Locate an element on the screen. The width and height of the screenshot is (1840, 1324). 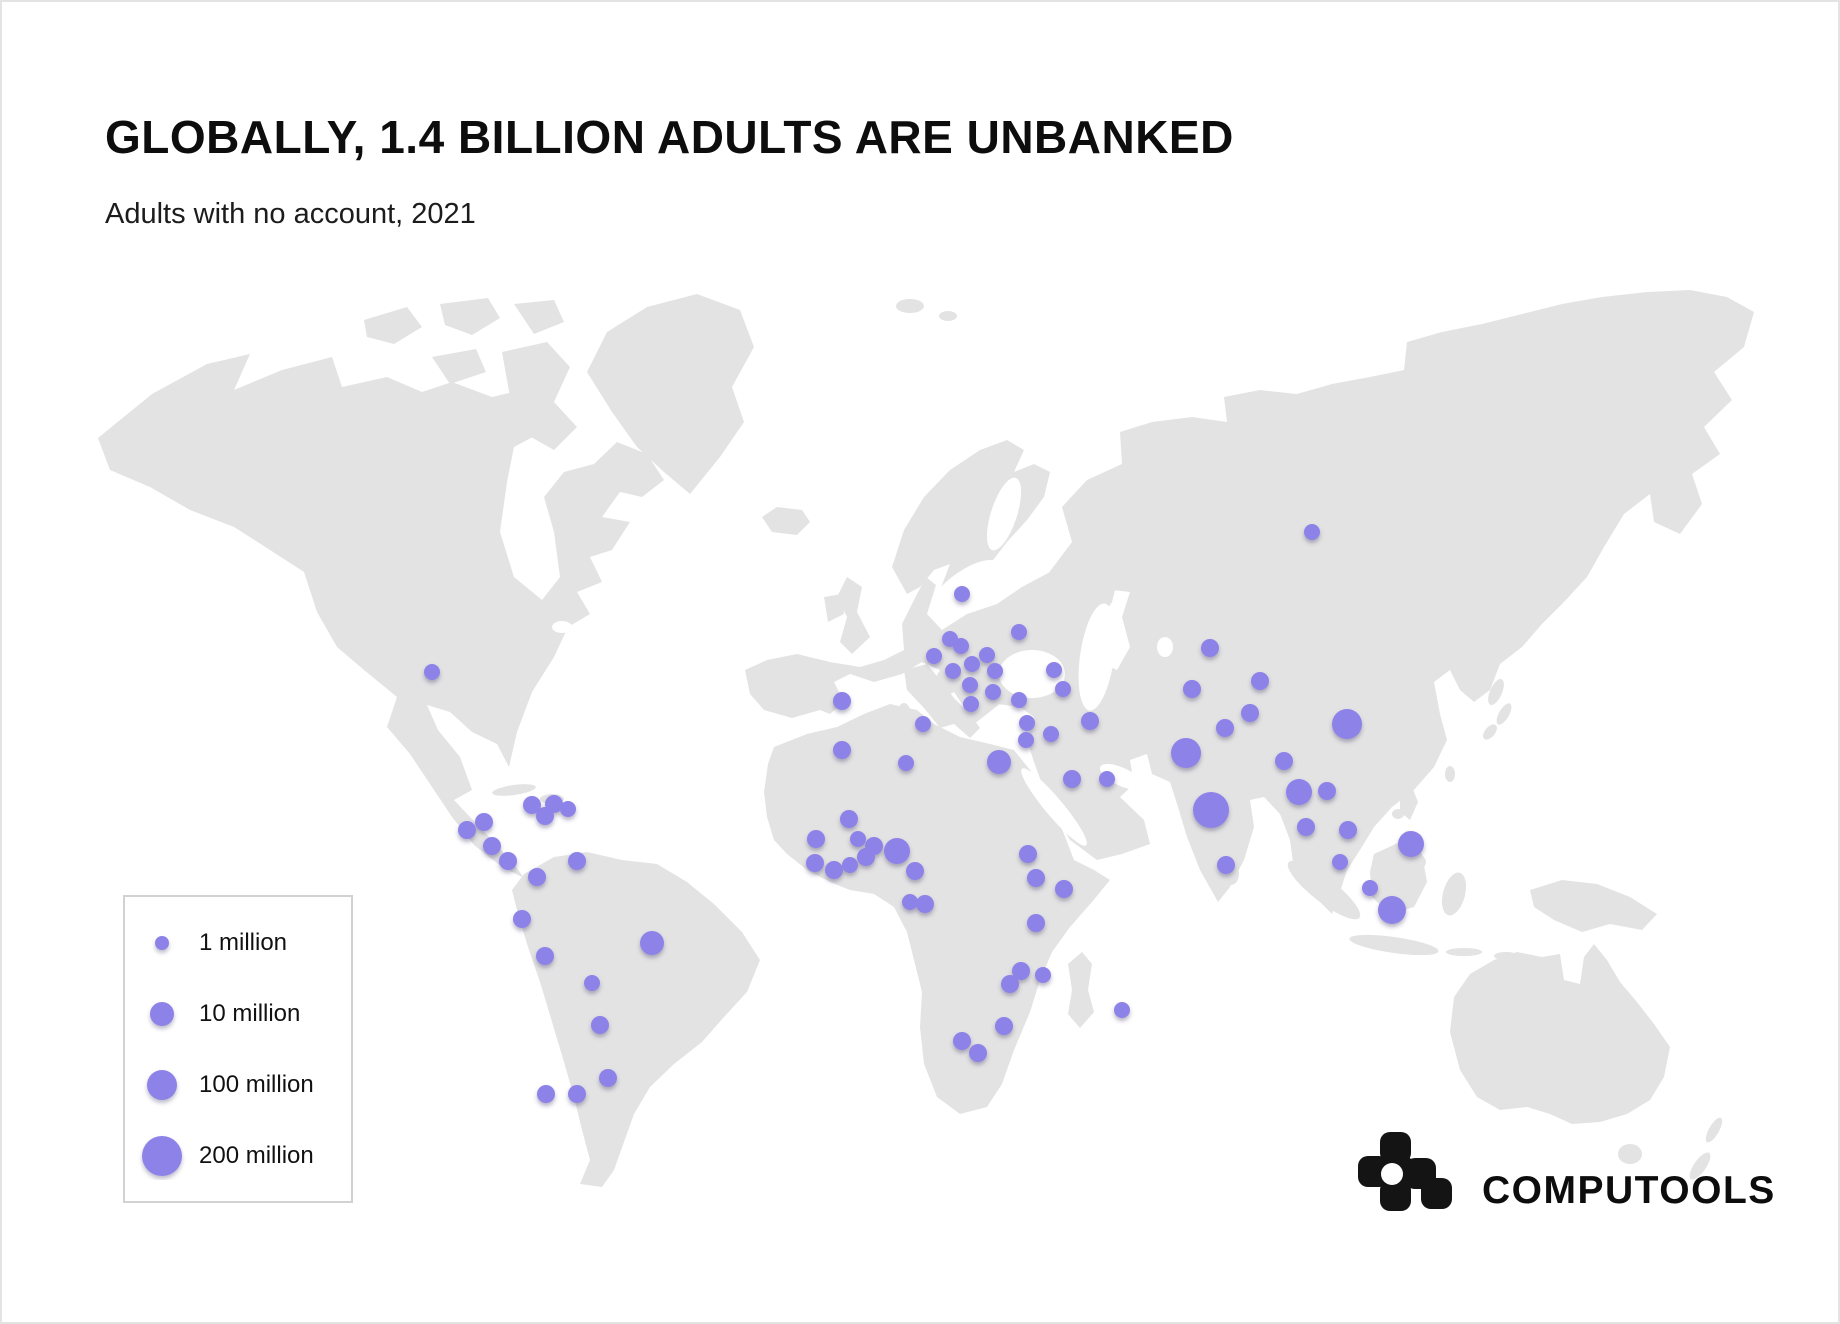
legend-item-label: 10 million is located at coordinates (250, 1013).